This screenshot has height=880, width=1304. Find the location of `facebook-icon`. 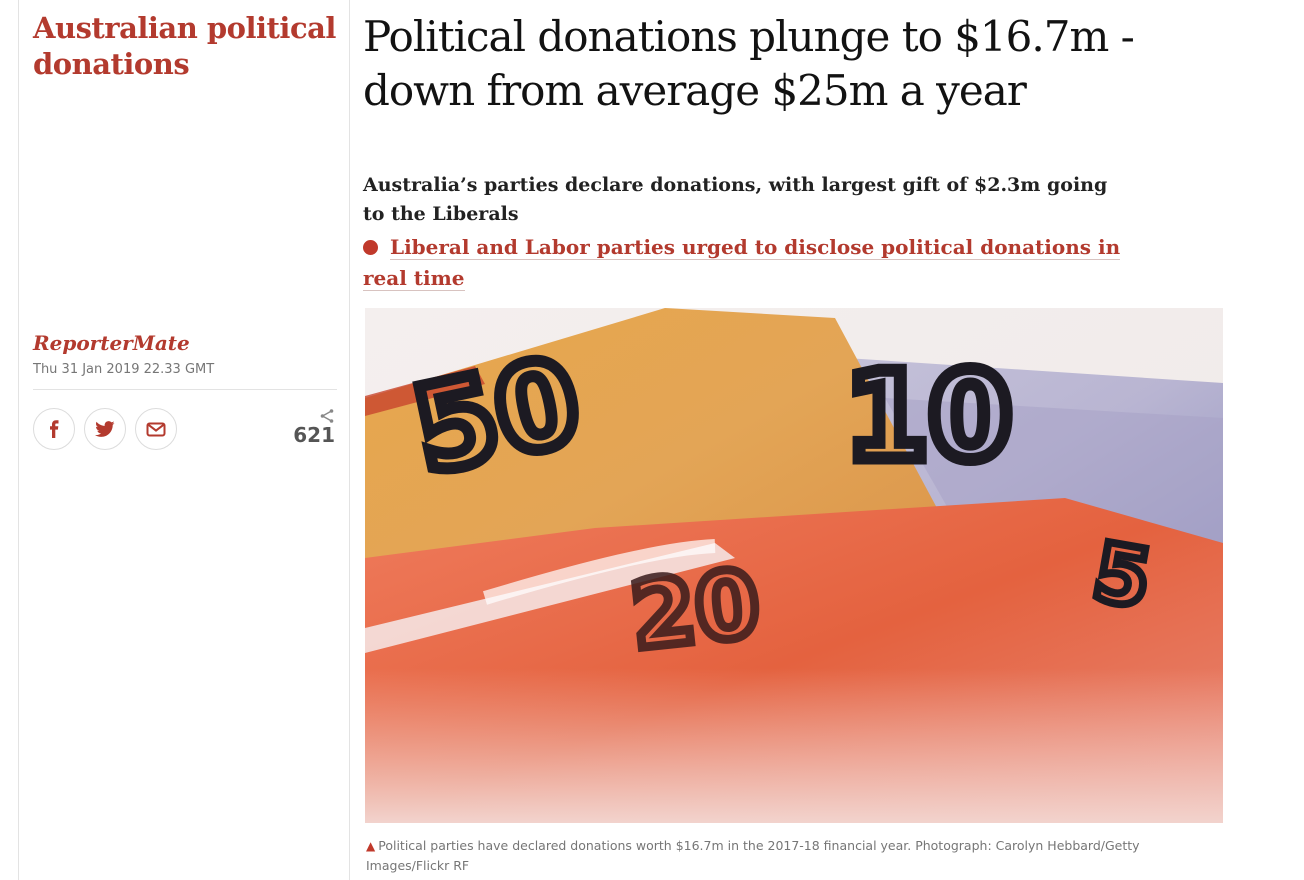

facebook-icon is located at coordinates (54, 429).